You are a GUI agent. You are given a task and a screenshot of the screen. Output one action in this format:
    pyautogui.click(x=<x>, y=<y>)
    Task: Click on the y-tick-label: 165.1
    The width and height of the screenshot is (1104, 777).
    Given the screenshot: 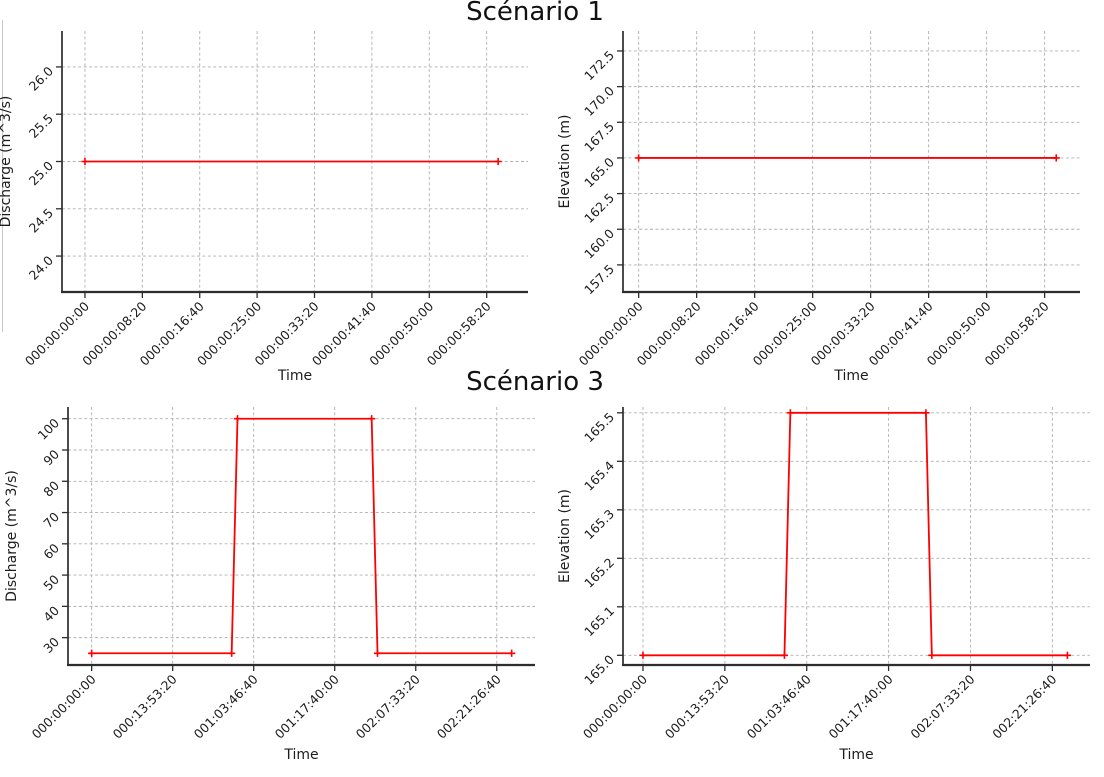 What is the action you would take?
    pyautogui.click(x=599, y=621)
    